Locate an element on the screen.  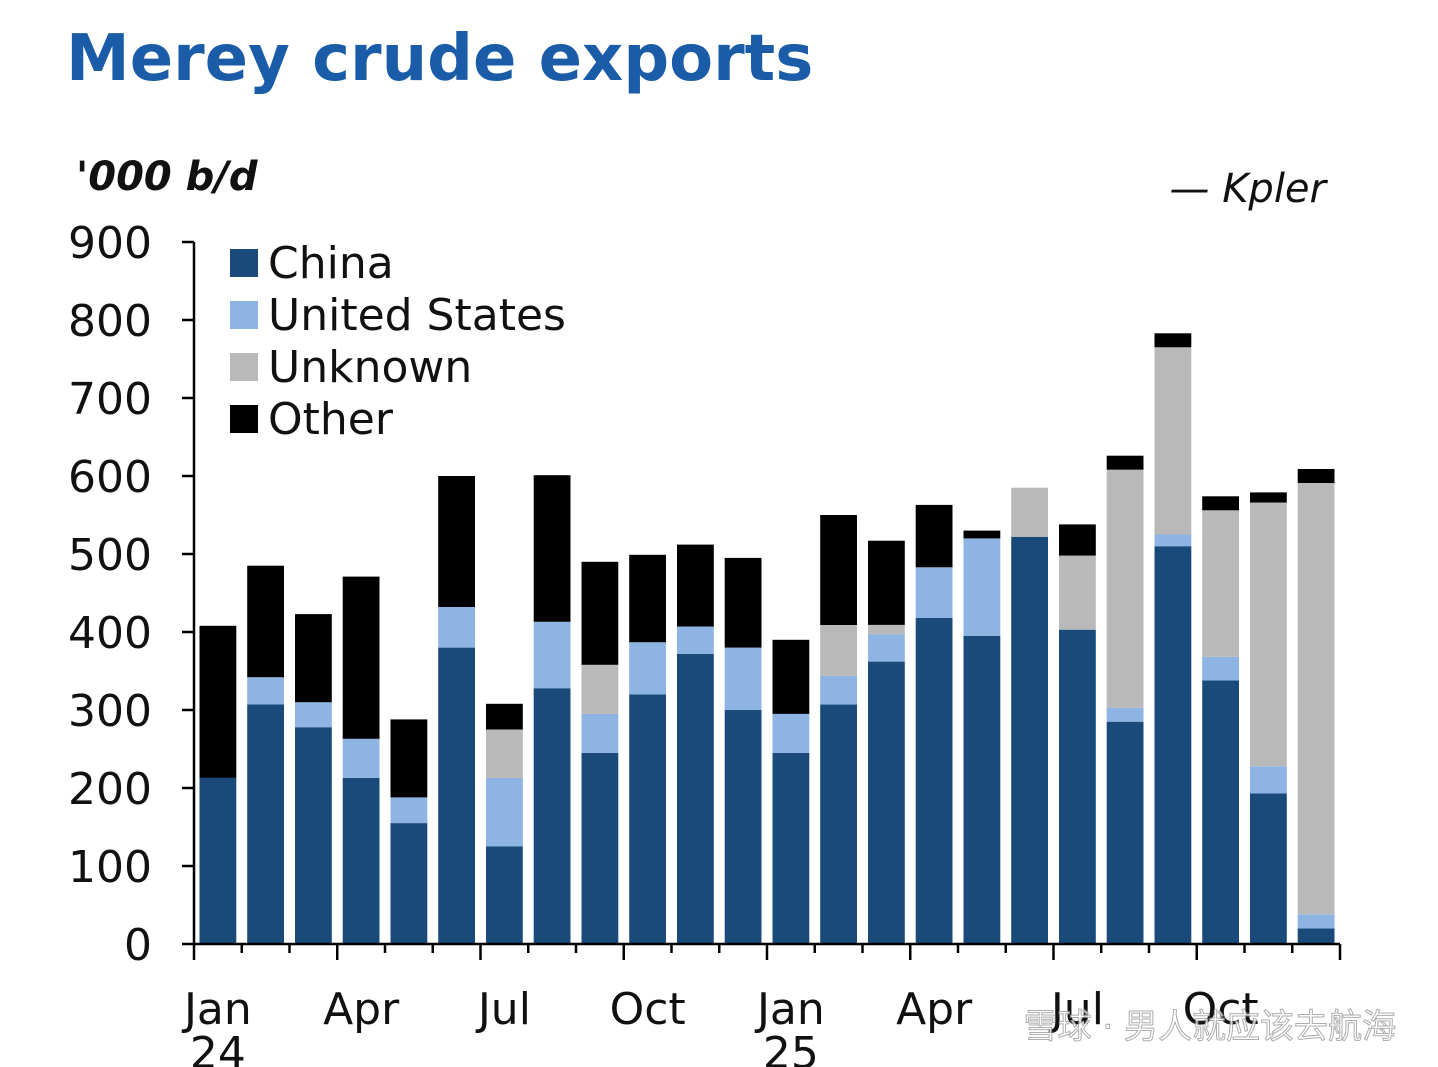
y-tick-label-300: 300 is located at coordinates (110, 711).